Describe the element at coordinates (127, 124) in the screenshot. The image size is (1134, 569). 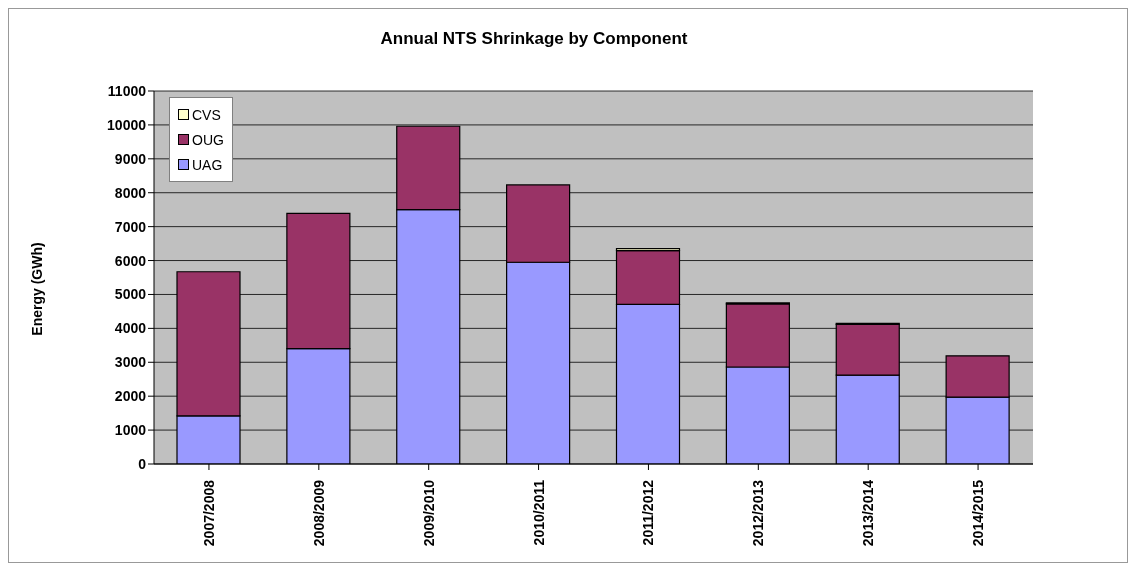
I see `y-tick-label: 10000` at that location.